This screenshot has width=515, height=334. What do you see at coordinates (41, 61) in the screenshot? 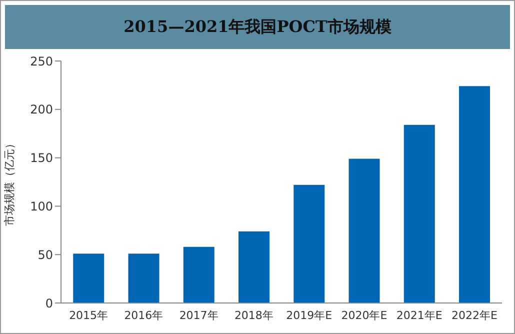
I see `y-tick-label: 250` at bounding box center [41, 61].